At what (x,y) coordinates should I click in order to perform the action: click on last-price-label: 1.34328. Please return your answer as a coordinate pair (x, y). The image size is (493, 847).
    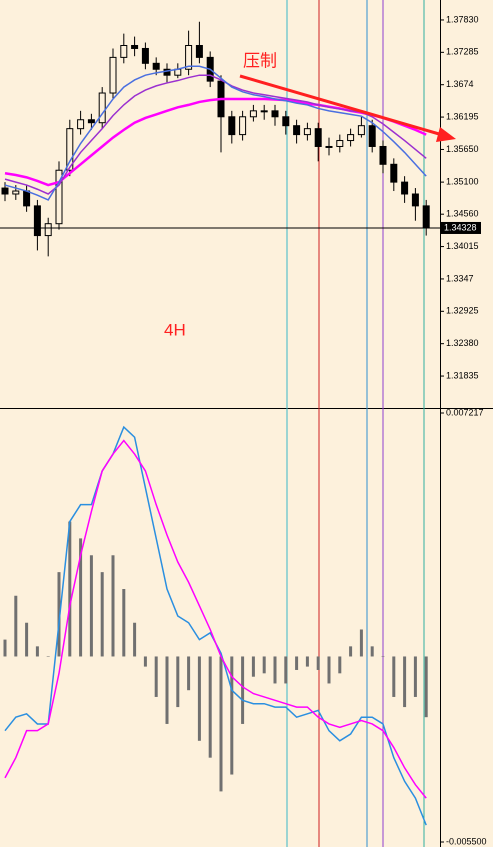
    Looking at the image, I should click on (460, 227).